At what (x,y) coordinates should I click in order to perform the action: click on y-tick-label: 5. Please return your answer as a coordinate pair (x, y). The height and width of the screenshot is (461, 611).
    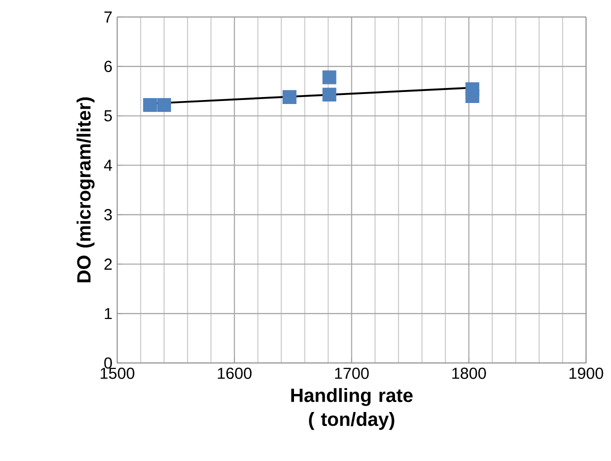
    Looking at the image, I should click on (108, 116).